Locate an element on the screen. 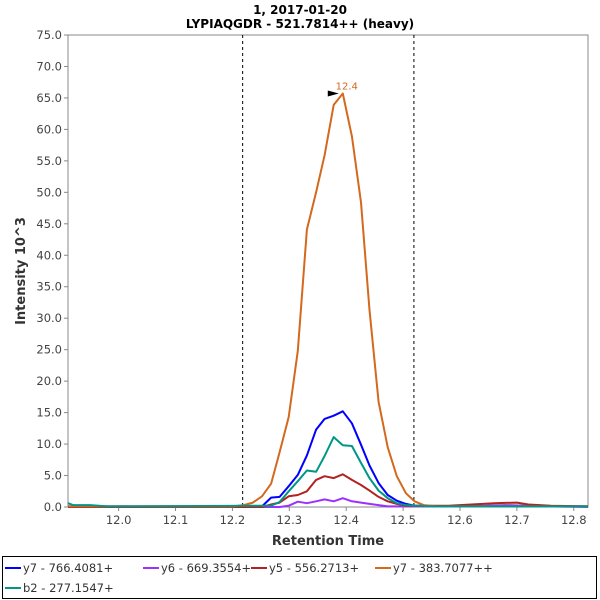 This screenshot has width=600, height=600. y-axis-label: Intensity 10^3 is located at coordinates (21, 271).